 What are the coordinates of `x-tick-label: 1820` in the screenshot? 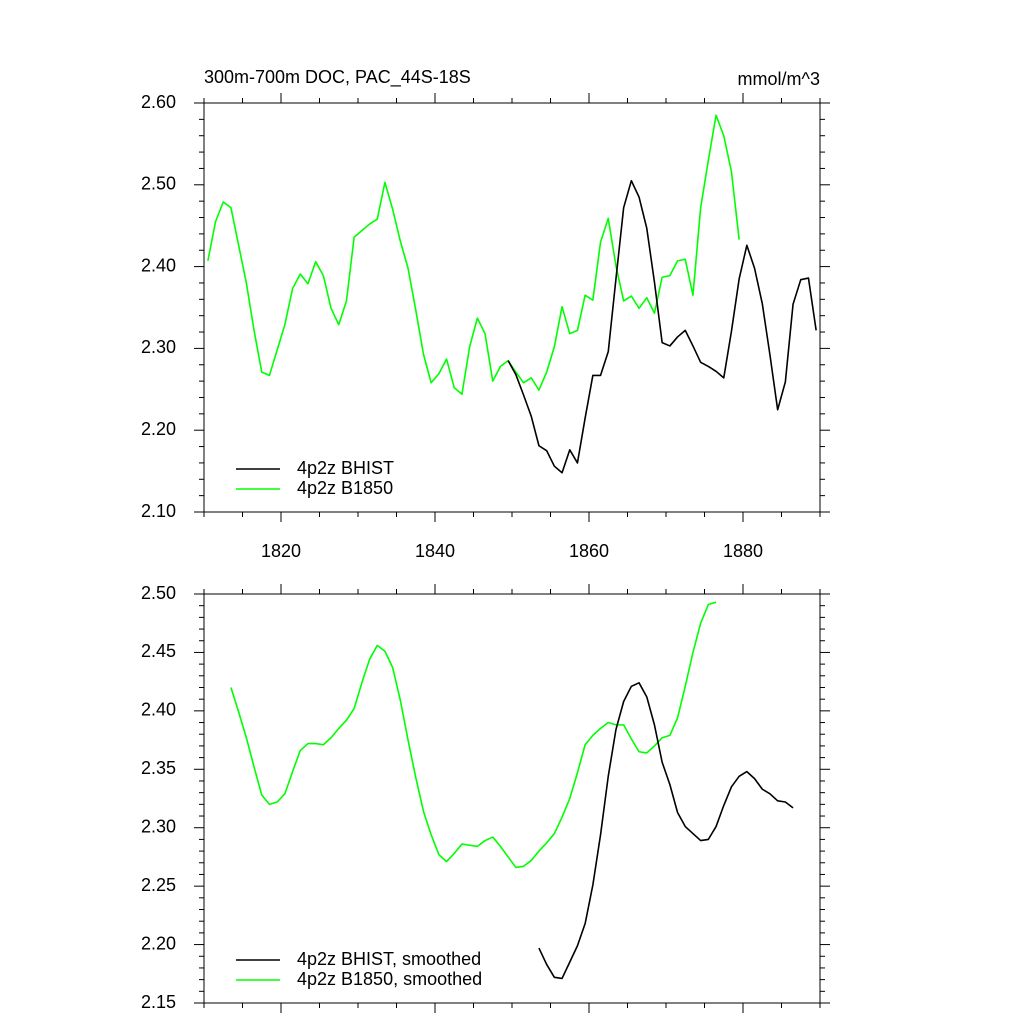 It's located at (281, 551).